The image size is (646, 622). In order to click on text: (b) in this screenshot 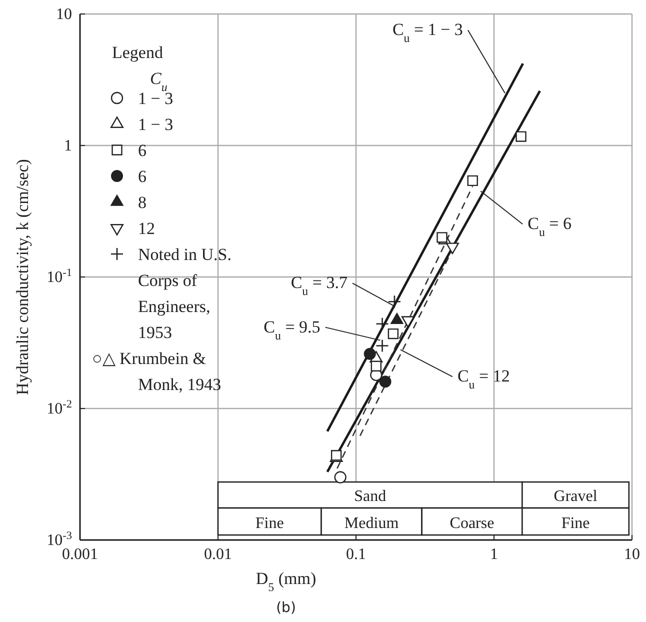, I will do `click(286, 608)`.